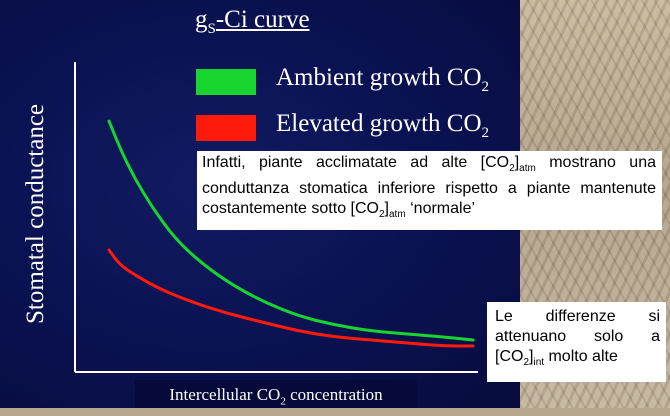 The image size is (670, 416). Describe the element at coordinates (383, 125) in the screenshot. I see `legend-label-elevated: Elevated growth CO2` at that location.